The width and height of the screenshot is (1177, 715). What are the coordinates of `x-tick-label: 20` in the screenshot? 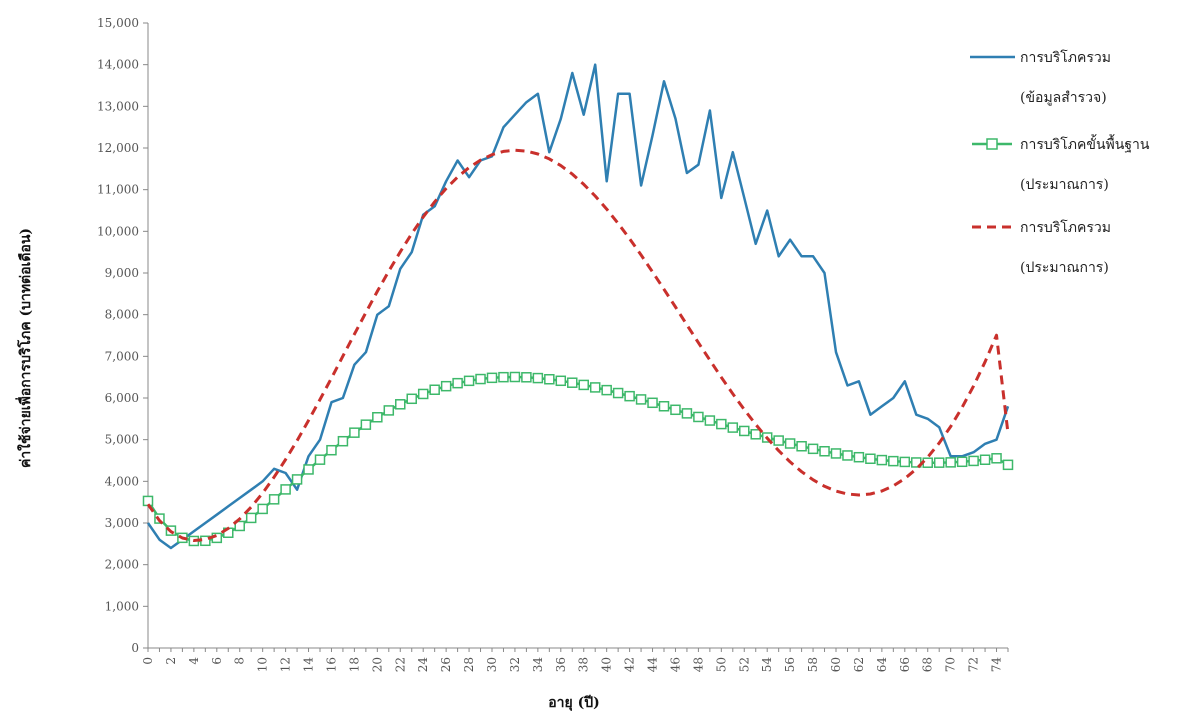 It's located at (377, 664).